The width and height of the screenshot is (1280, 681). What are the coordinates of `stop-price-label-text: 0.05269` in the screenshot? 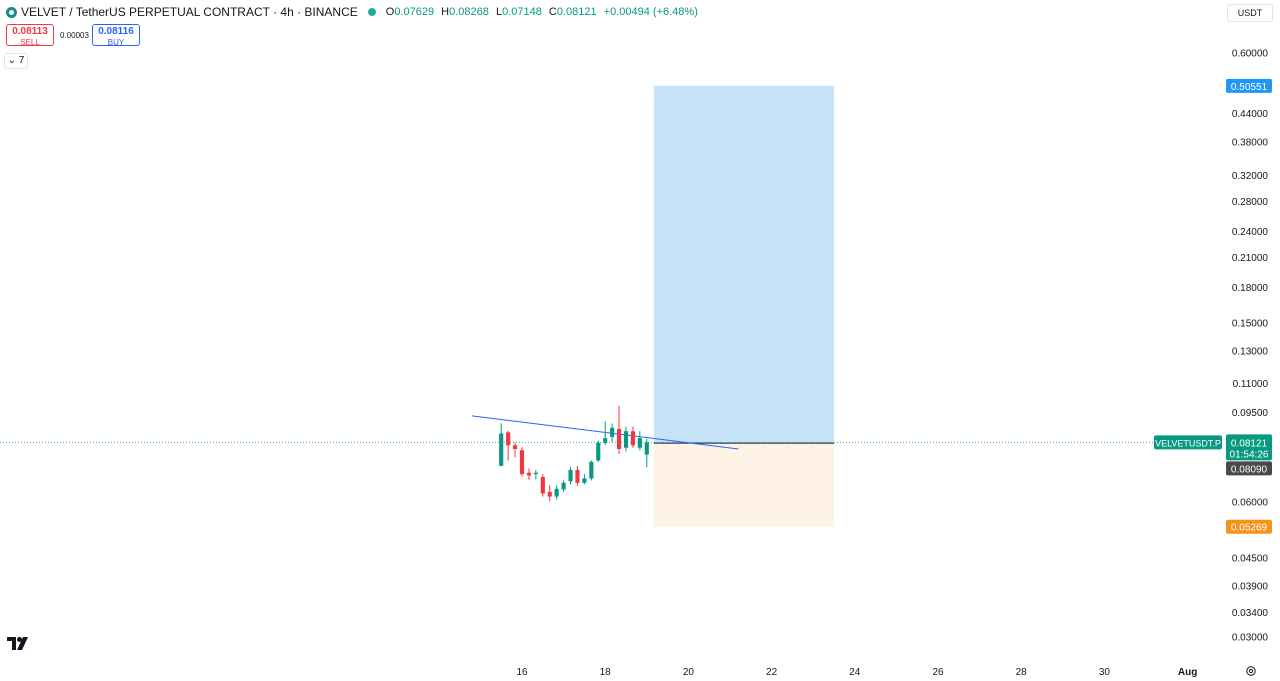 It's located at (1249, 528).